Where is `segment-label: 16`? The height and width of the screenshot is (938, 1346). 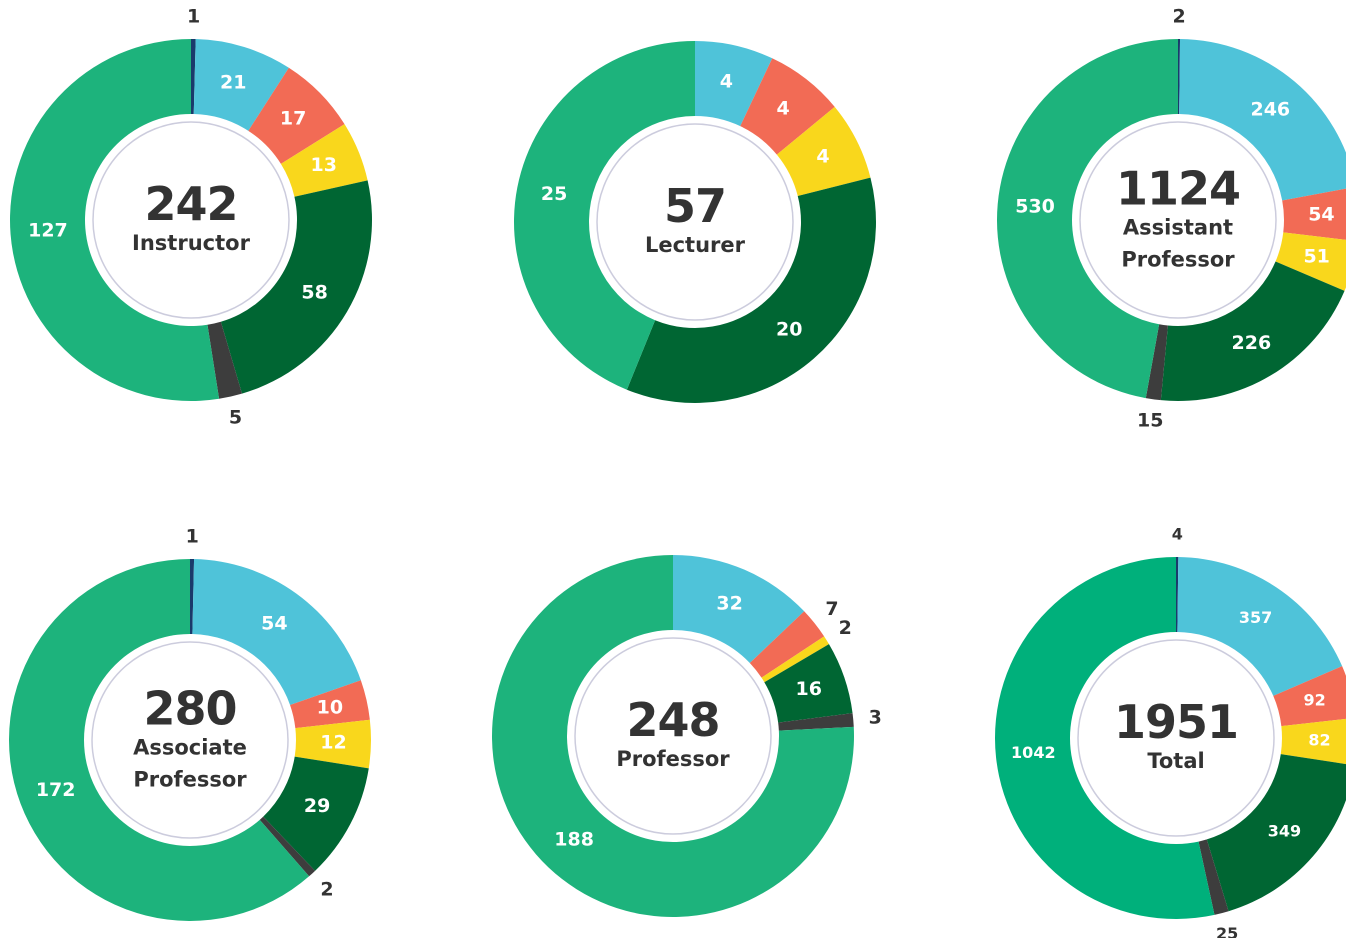 segment-label: 16 is located at coordinates (809, 689).